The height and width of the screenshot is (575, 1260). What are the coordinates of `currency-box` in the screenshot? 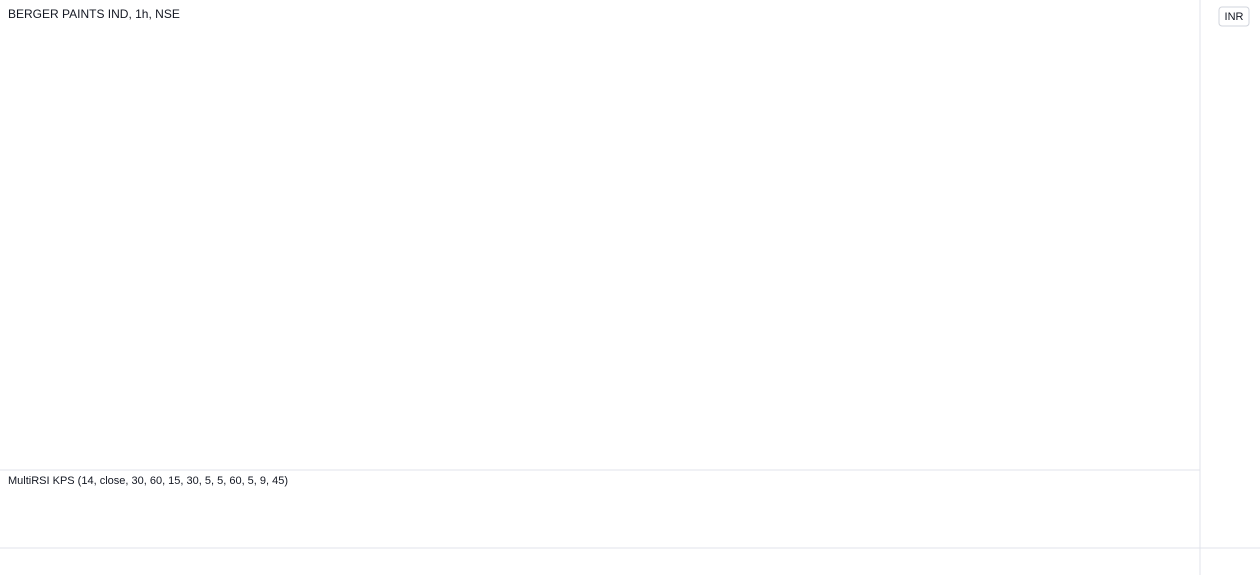 It's located at (1234, 16).